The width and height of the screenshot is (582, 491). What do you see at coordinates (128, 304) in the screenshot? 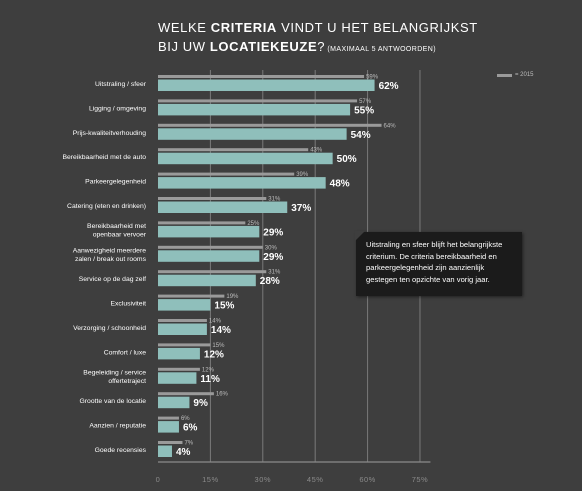
I see `category-label: Exclusiviteit` at bounding box center [128, 304].